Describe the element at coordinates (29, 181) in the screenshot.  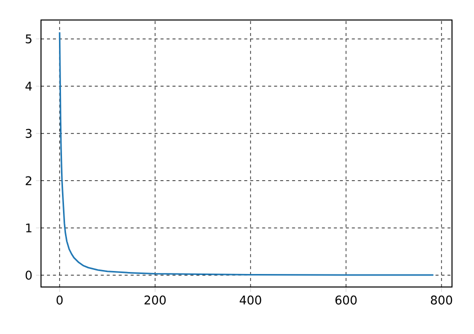
I see `y-tick-label: 2` at that location.